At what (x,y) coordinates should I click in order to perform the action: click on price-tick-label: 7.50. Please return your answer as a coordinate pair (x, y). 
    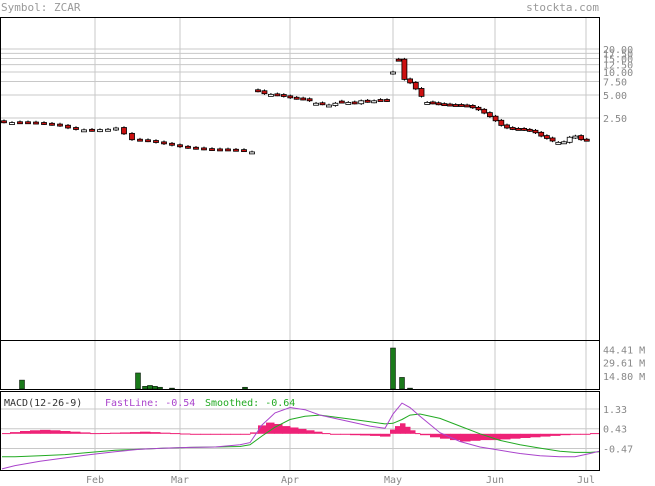
    Looking at the image, I should click on (615, 83).